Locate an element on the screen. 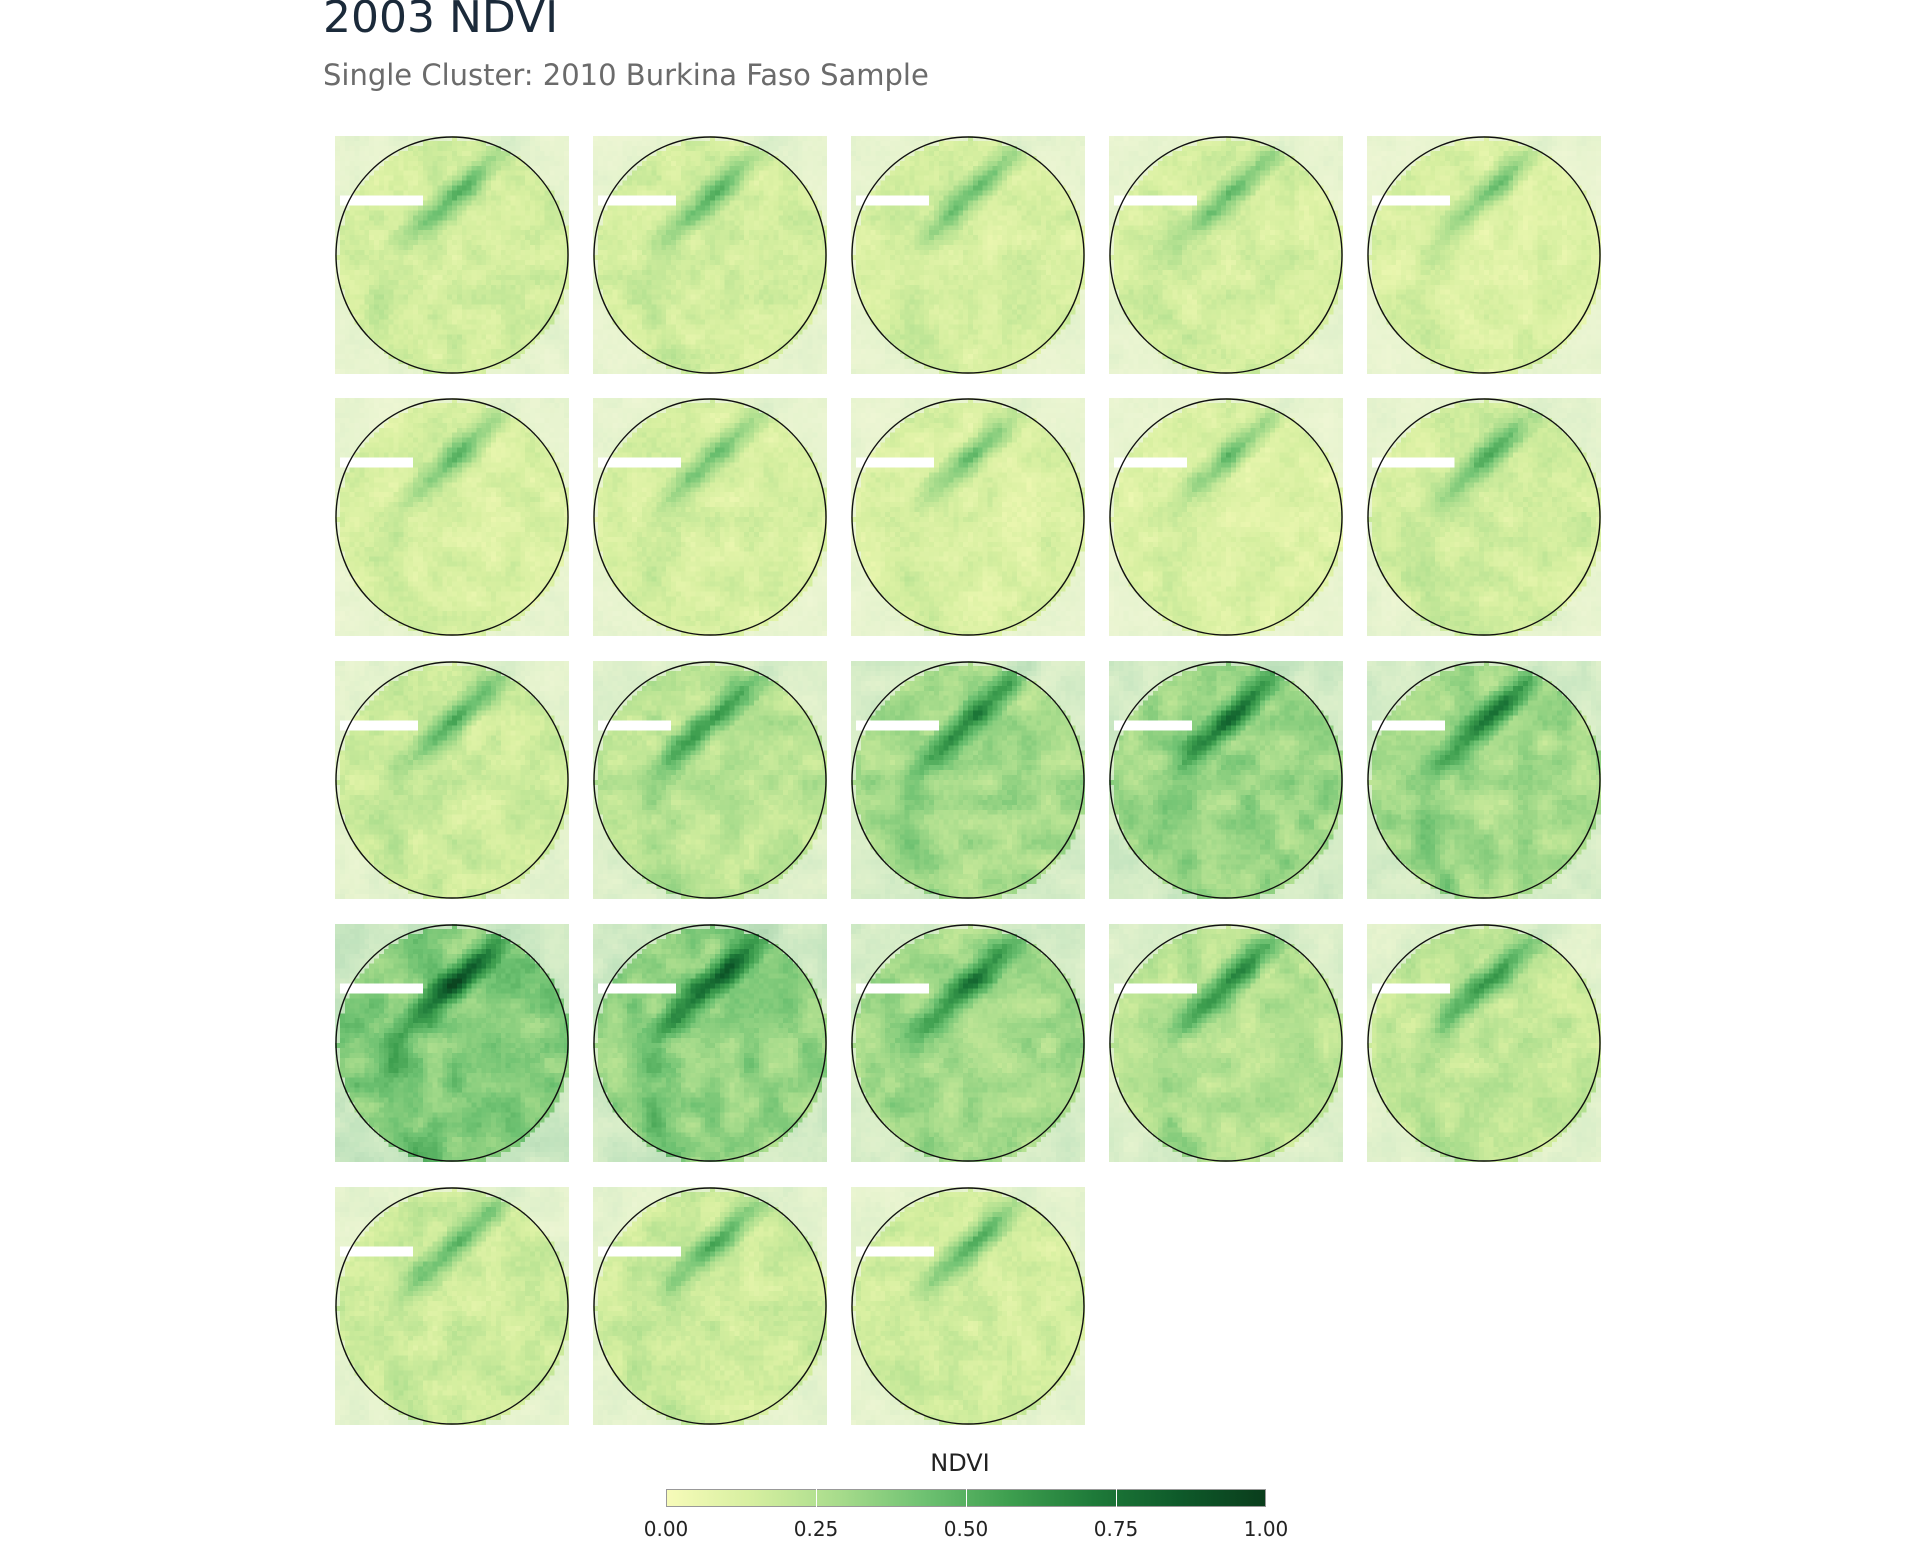  legend-color-bar is located at coordinates (966, 1498).